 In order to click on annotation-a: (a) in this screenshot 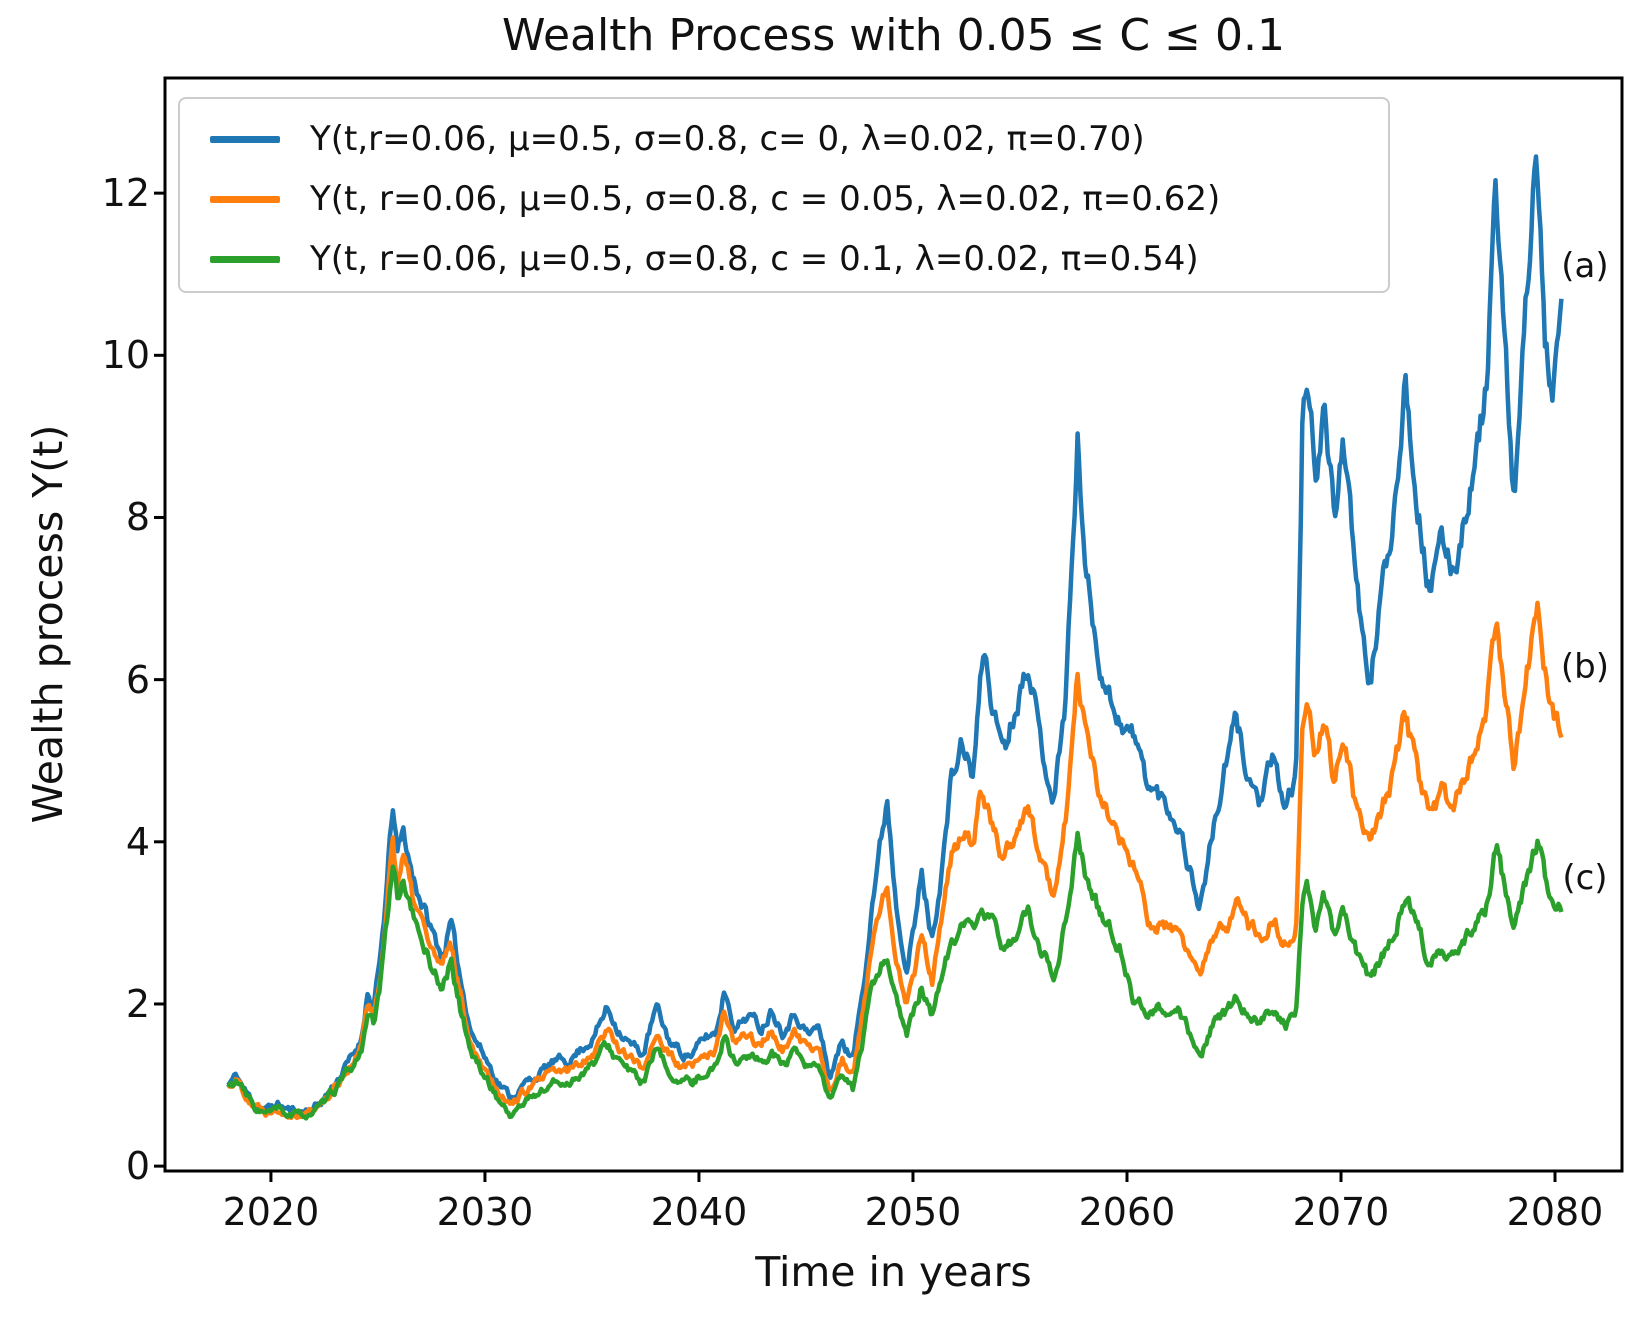, I will do `click(1585, 266)`.